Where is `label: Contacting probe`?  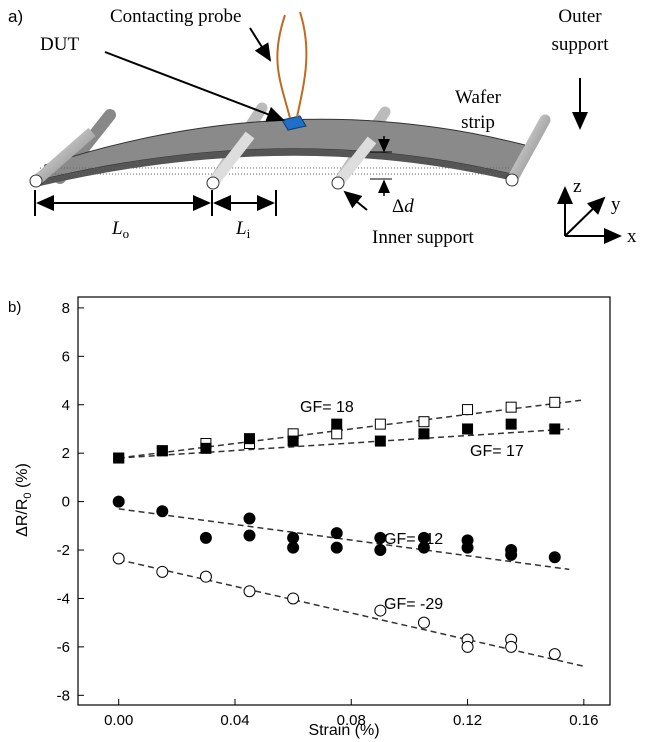 label: Contacting probe is located at coordinates (175, 16).